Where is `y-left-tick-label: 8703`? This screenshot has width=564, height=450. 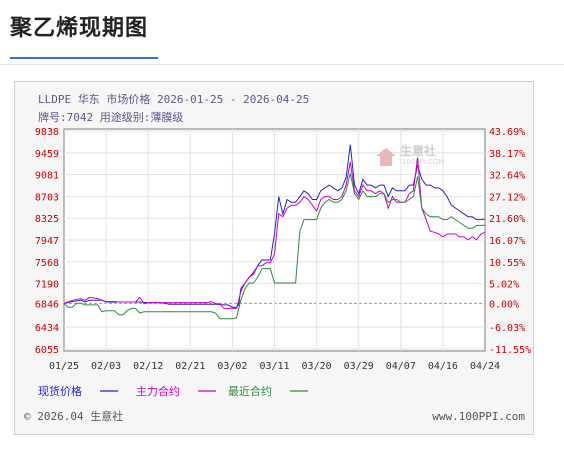
y-left-tick-label: 8703 is located at coordinates (47, 197).